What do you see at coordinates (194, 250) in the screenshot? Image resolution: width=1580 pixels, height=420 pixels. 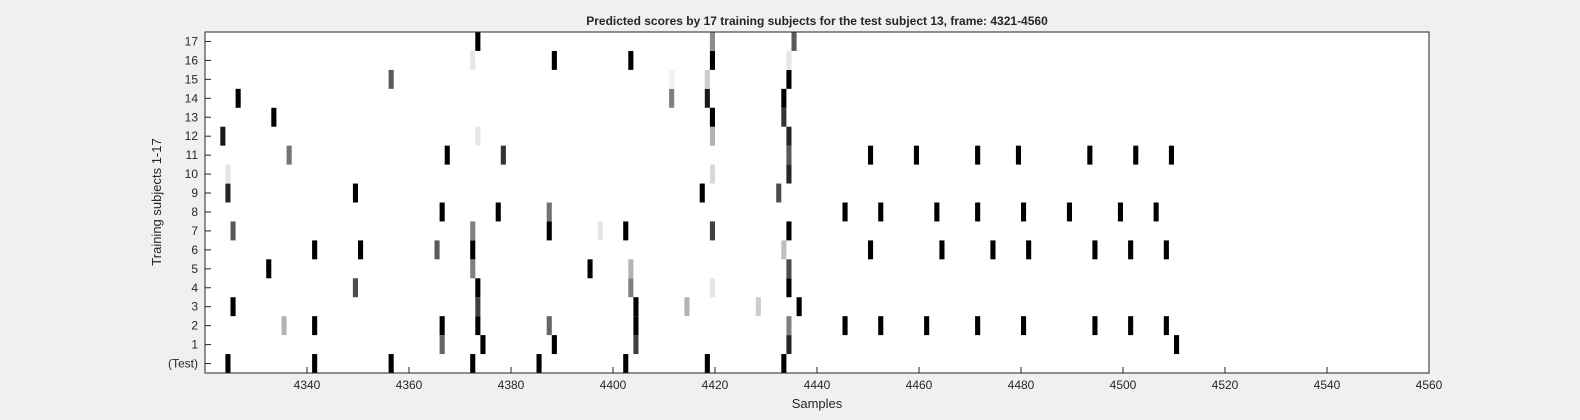 I see `y-tick-label: 6` at bounding box center [194, 250].